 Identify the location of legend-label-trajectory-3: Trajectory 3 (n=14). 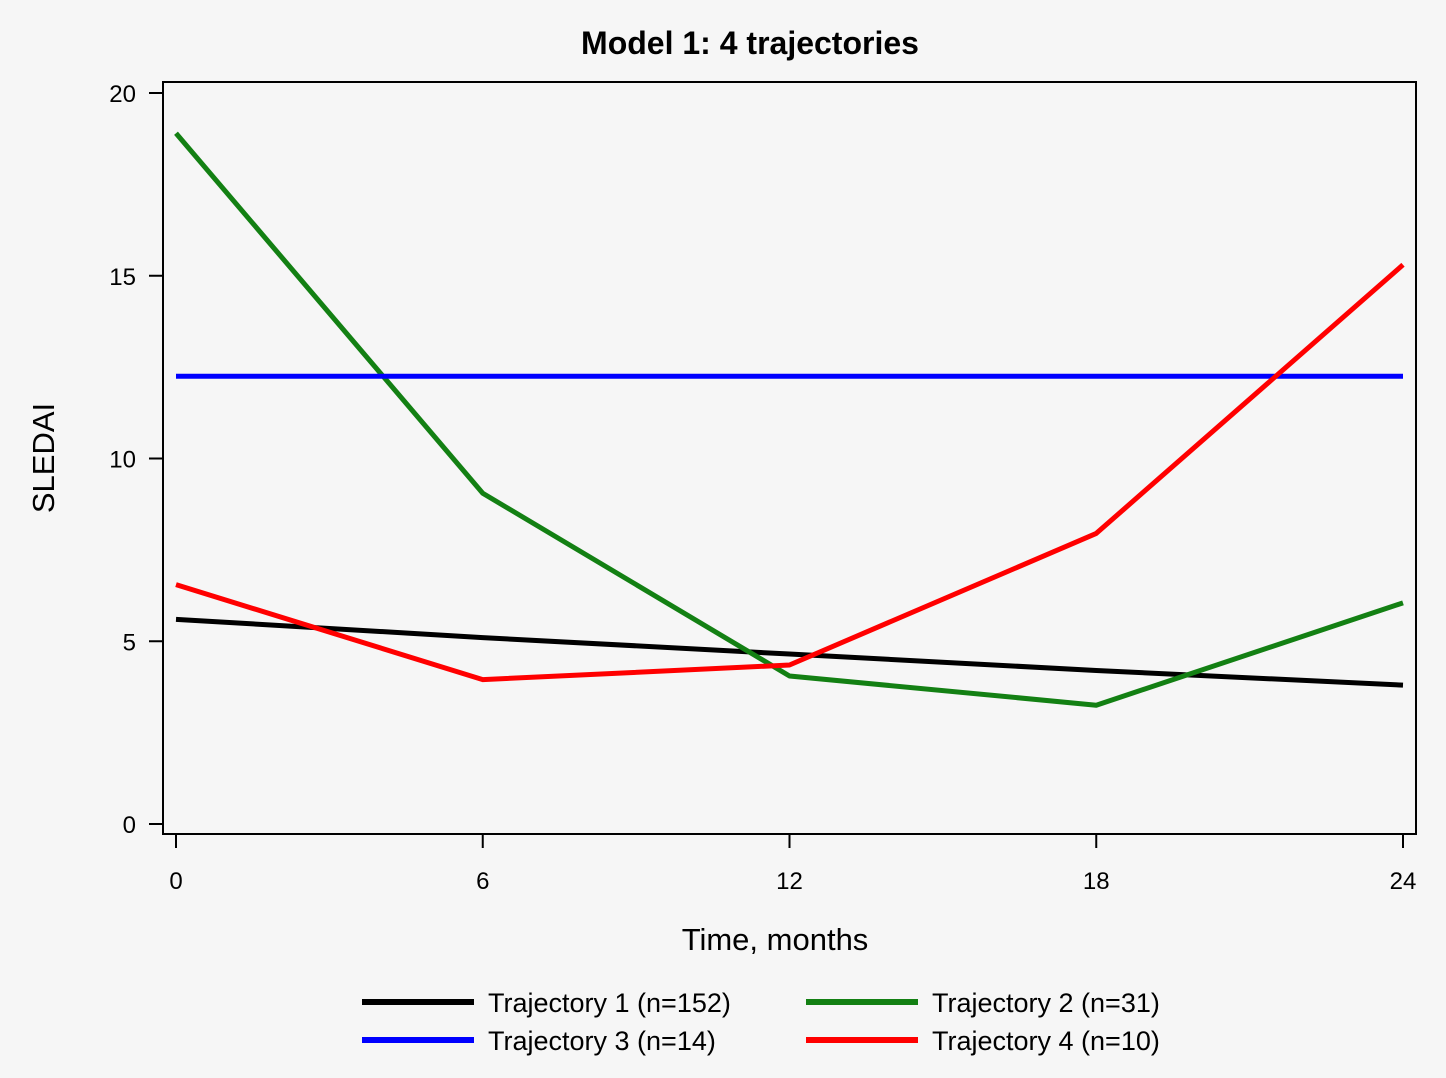
(602, 1041).